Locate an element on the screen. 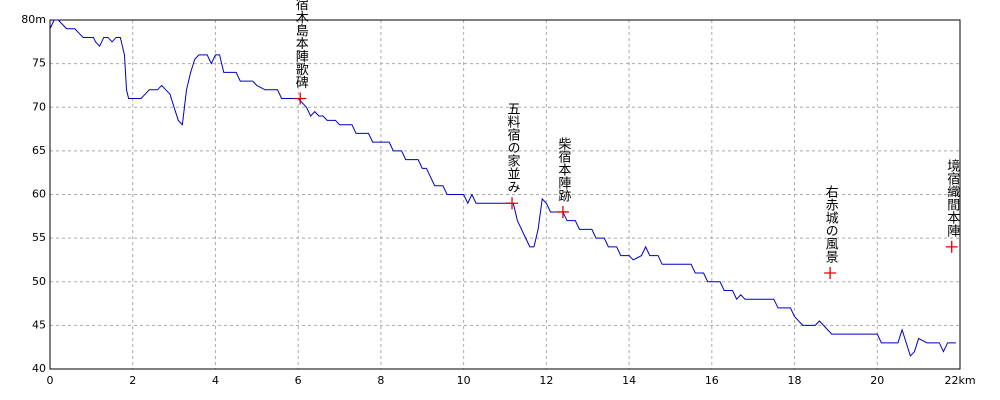  y-tick-label: 40 is located at coordinates (39, 368).